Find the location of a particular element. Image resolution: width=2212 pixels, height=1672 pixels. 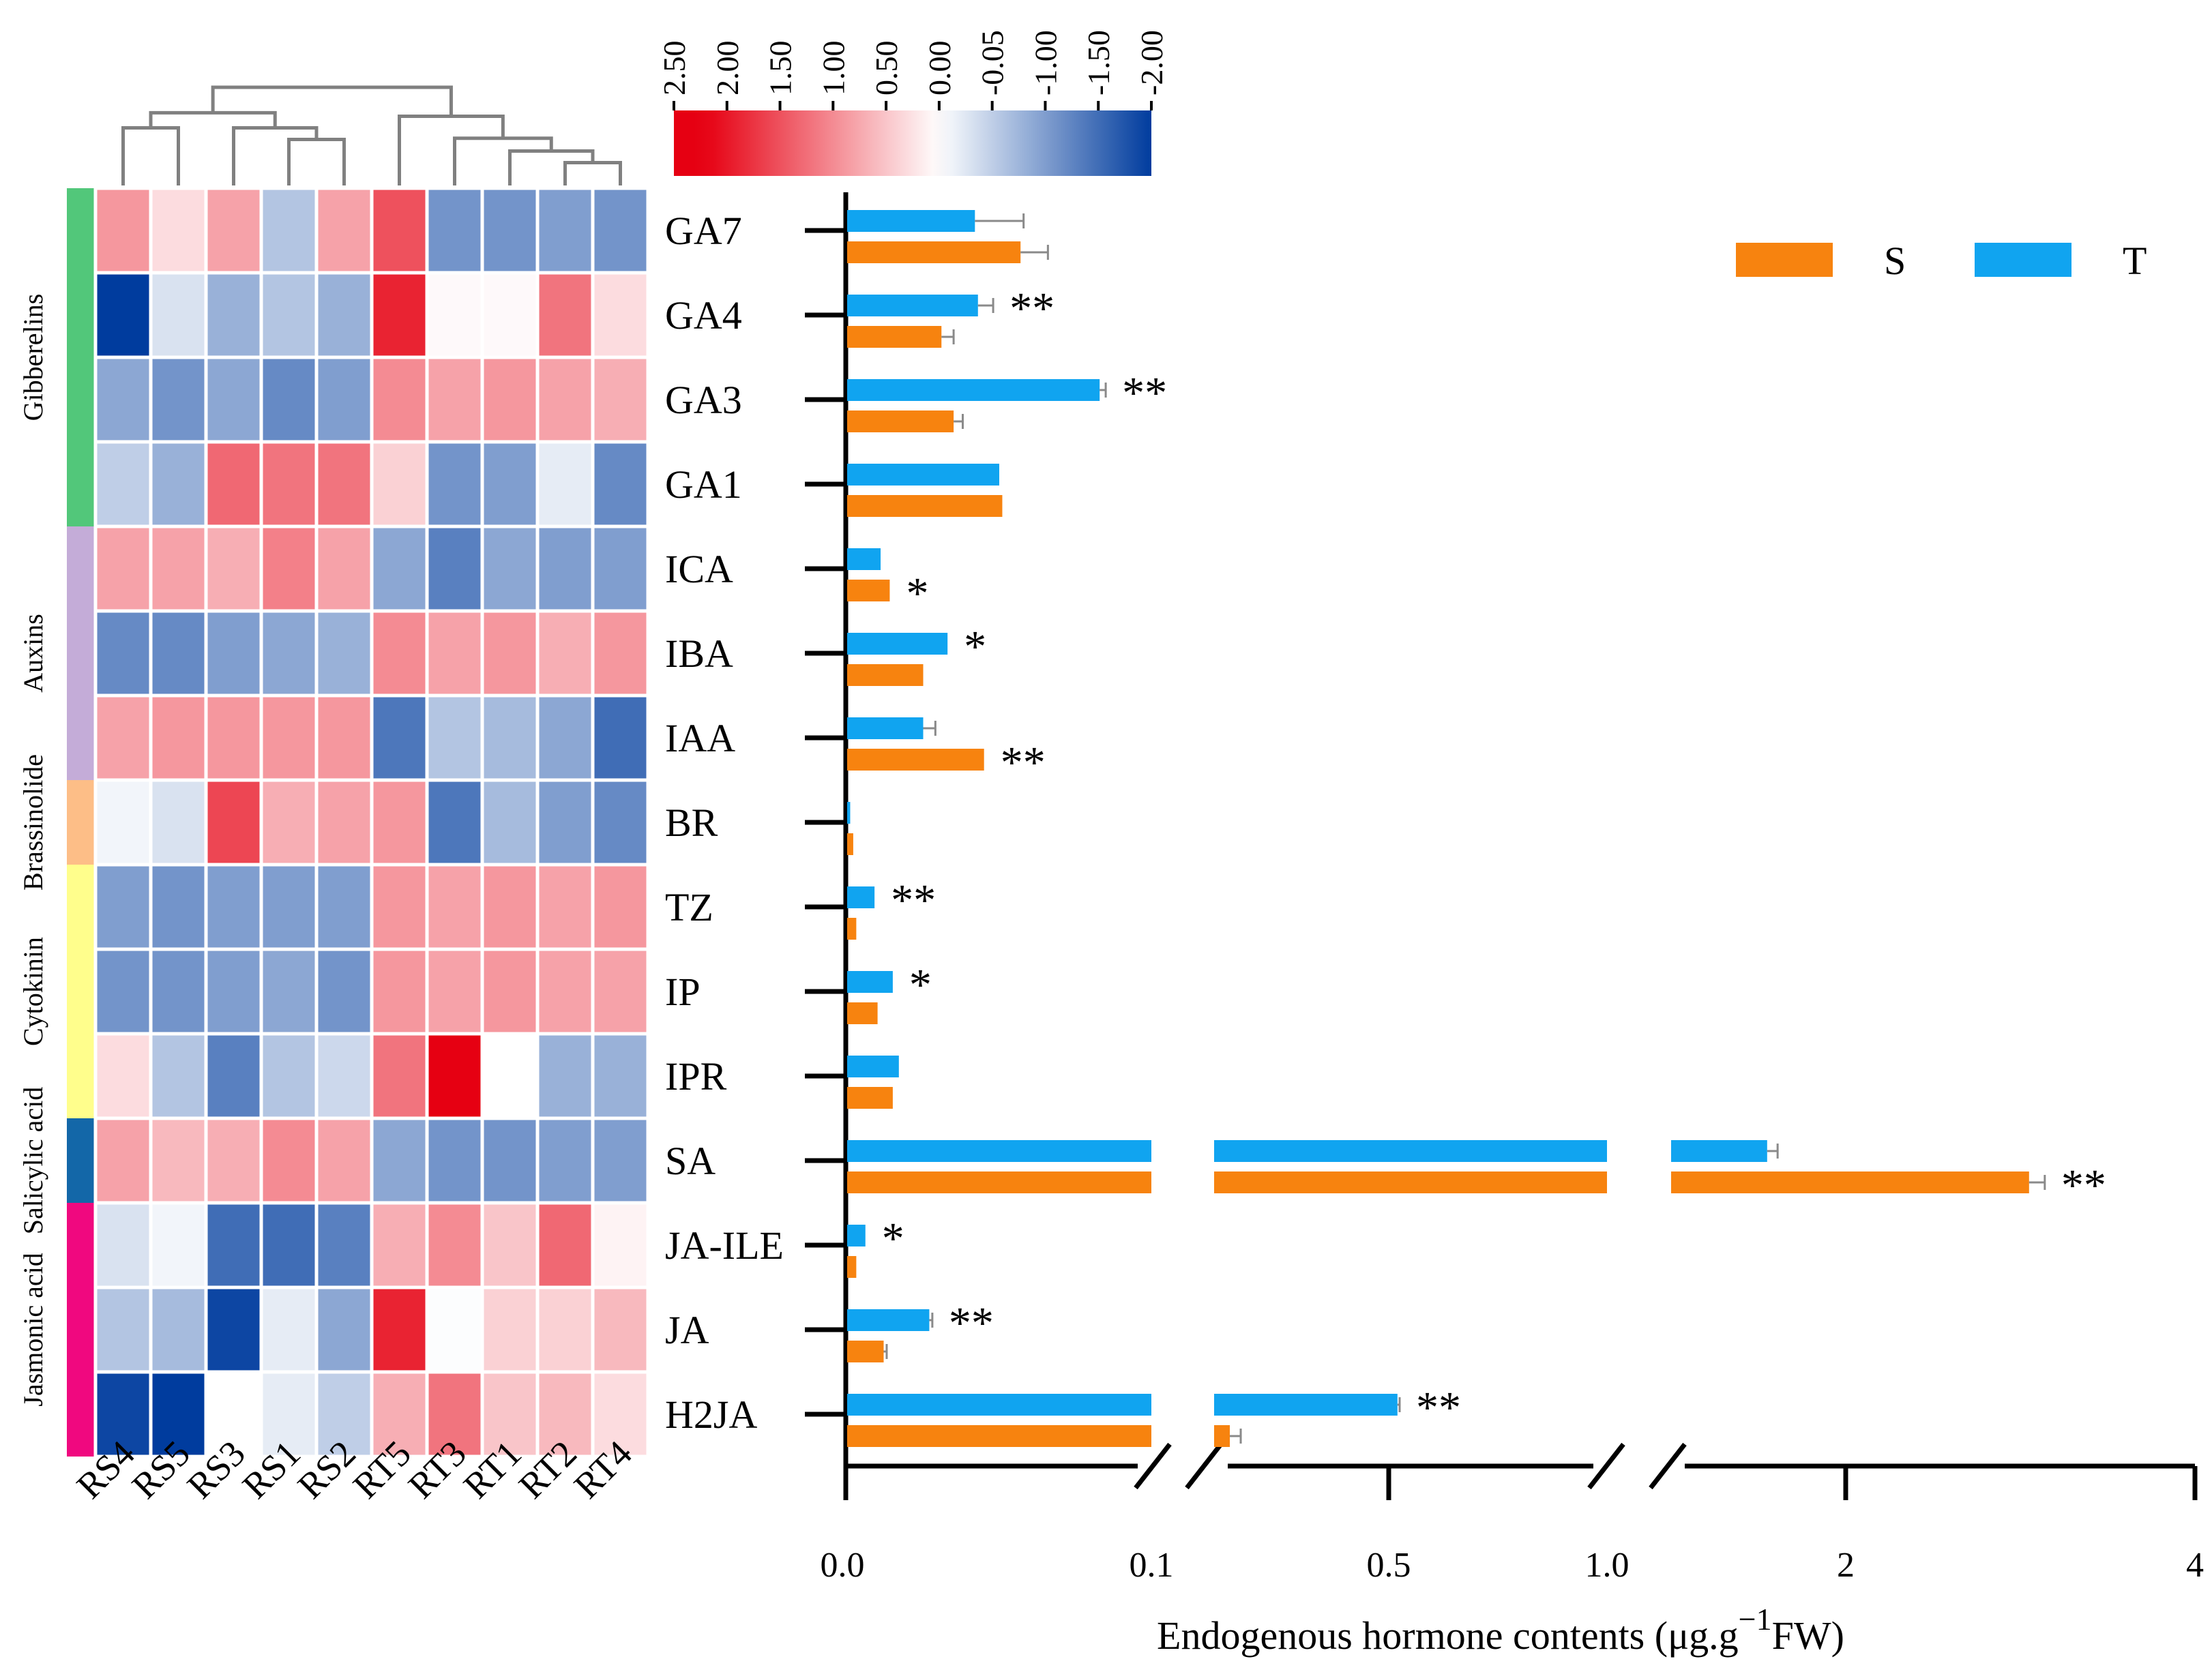

heatmap-cell-IAA-RT3 is located at coordinates (454, 737).